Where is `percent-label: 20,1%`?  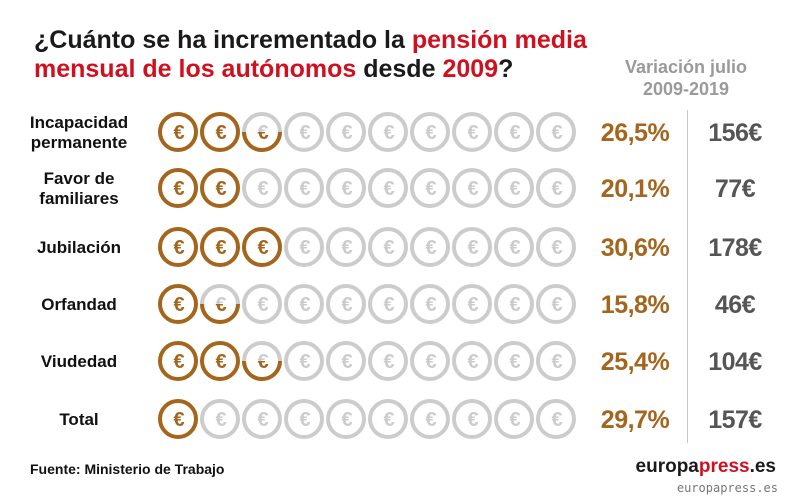 percent-label: 20,1% is located at coordinates (635, 188).